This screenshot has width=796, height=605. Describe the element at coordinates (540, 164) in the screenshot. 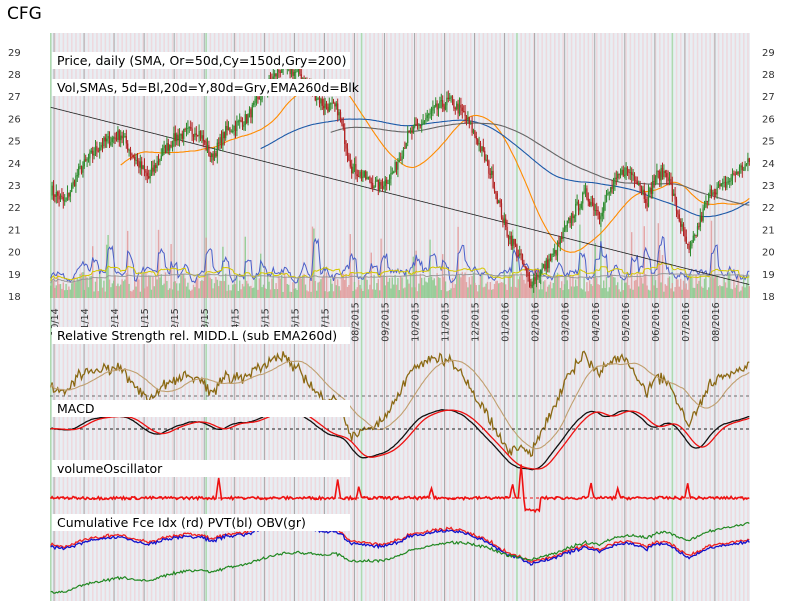

I see `sma-200d-line` at that location.